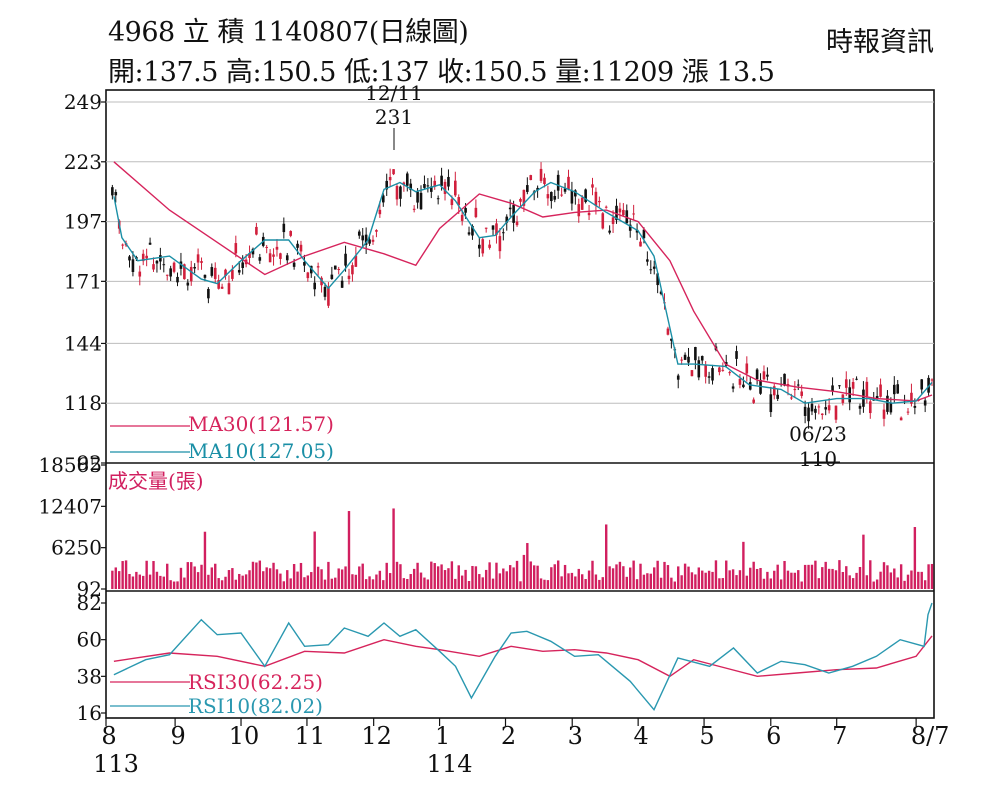  What do you see at coordinates (156, 481) in the screenshot?
I see `volume-title: 成交量(張)` at bounding box center [156, 481].